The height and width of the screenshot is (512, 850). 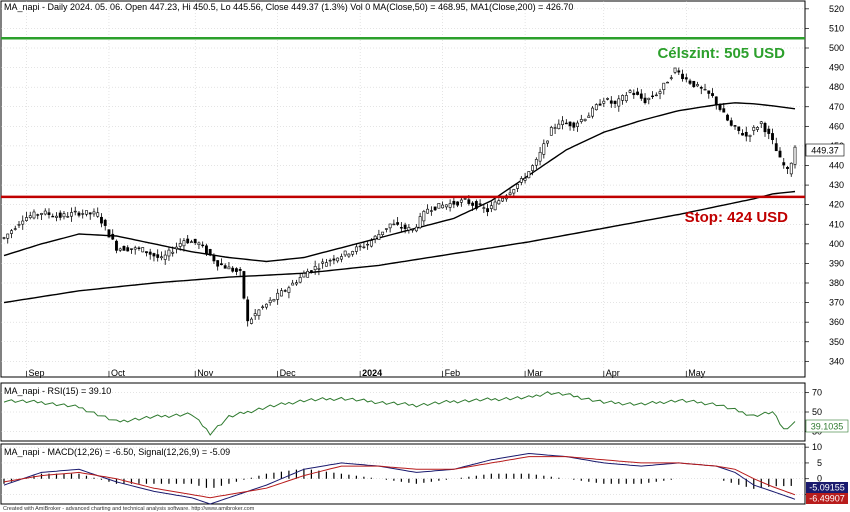 What do you see at coordinates (836, 166) in the screenshot?
I see `price-y-tick-label: 440` at bounding box center [836, 166].